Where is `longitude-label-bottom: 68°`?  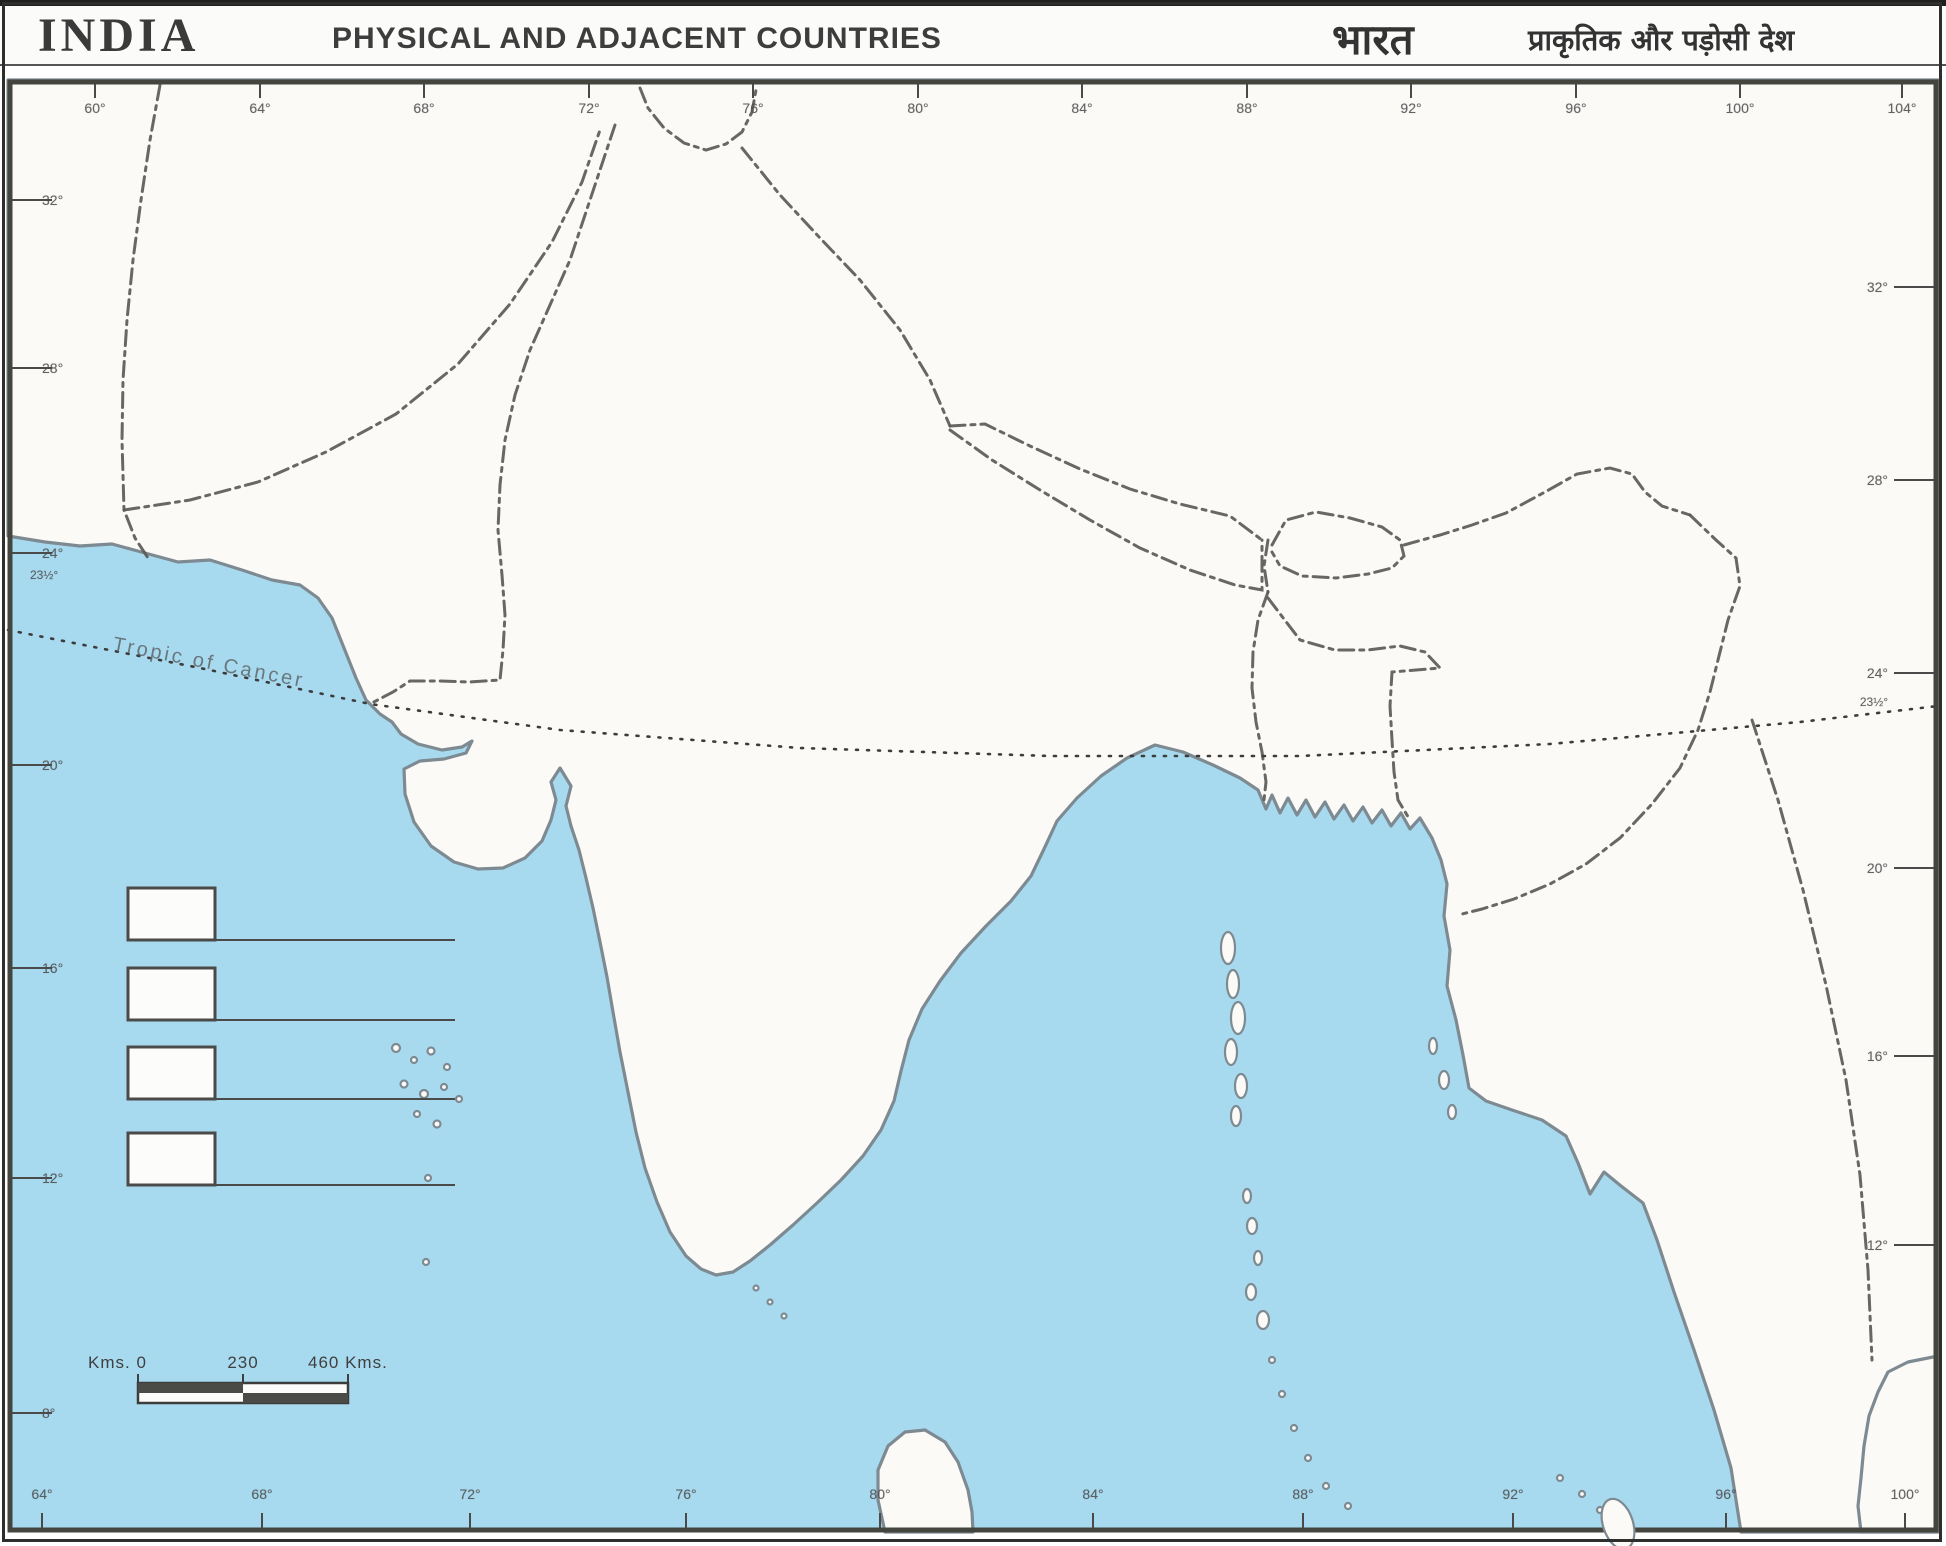 longitude-label-bottom: 68° is located at coordinates (262, 1494).